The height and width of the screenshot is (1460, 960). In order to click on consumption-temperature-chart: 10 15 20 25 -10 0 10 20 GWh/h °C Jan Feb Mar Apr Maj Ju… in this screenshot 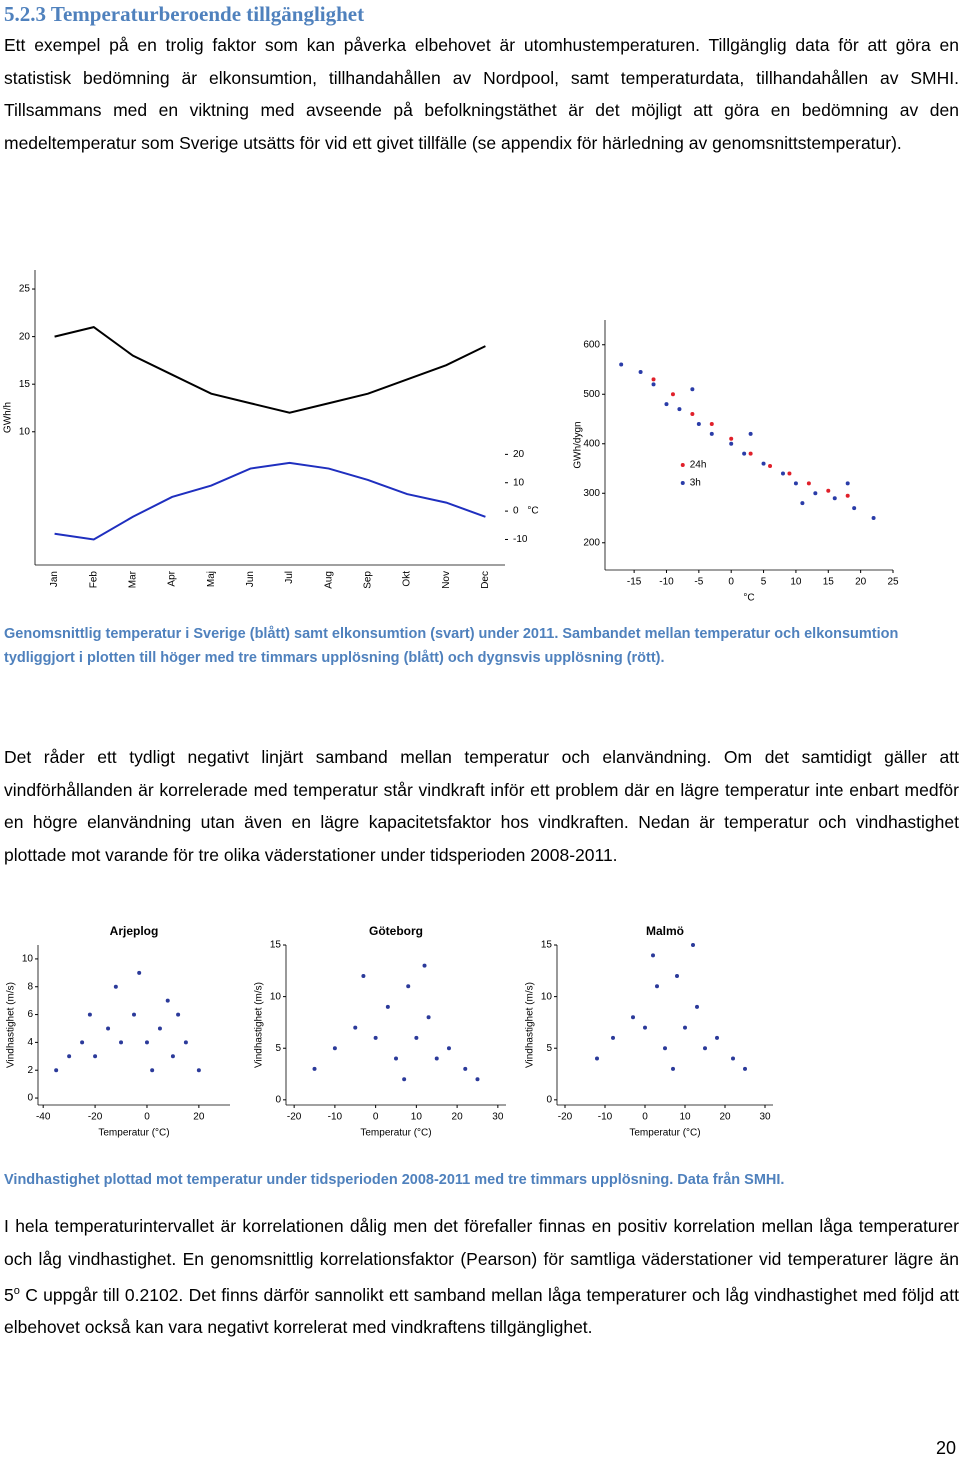, I will do `click(271, 429)`.